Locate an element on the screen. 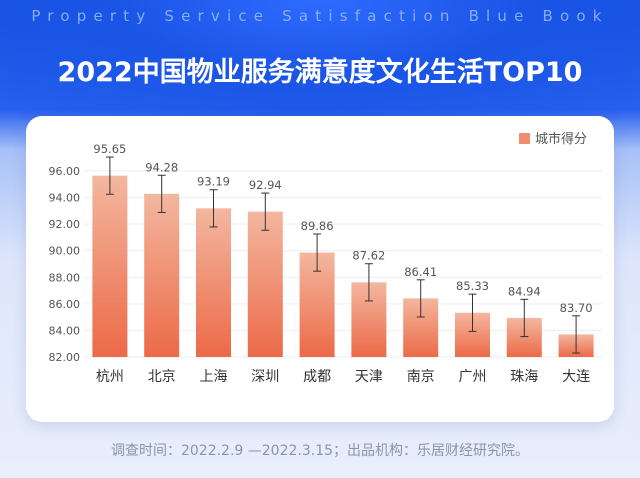 The image size is (640, 478). page-title: 2022中国物业服务满意度文化生活TOP10 is located at coordinates (320, 72).